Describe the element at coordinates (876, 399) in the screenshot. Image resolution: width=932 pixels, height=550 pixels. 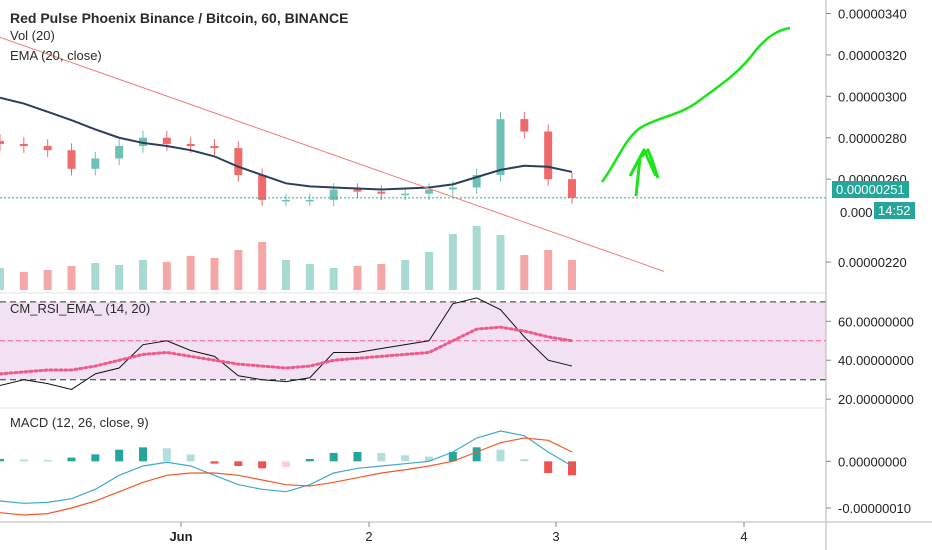
I see `rsi-tick-label: 20.00000000` at that location.